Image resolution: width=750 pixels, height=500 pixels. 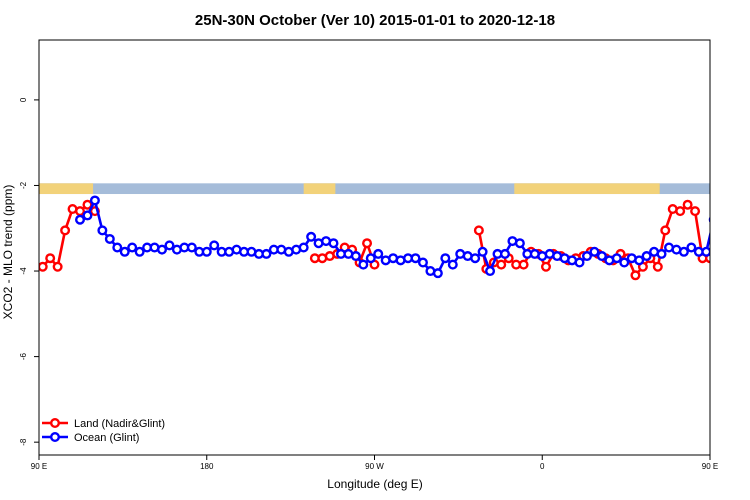 What do you see at coordinates (106, 438) in the screenshot?
I see `legend-label: Ocean (Glint)` at bounding box center [106, 438].